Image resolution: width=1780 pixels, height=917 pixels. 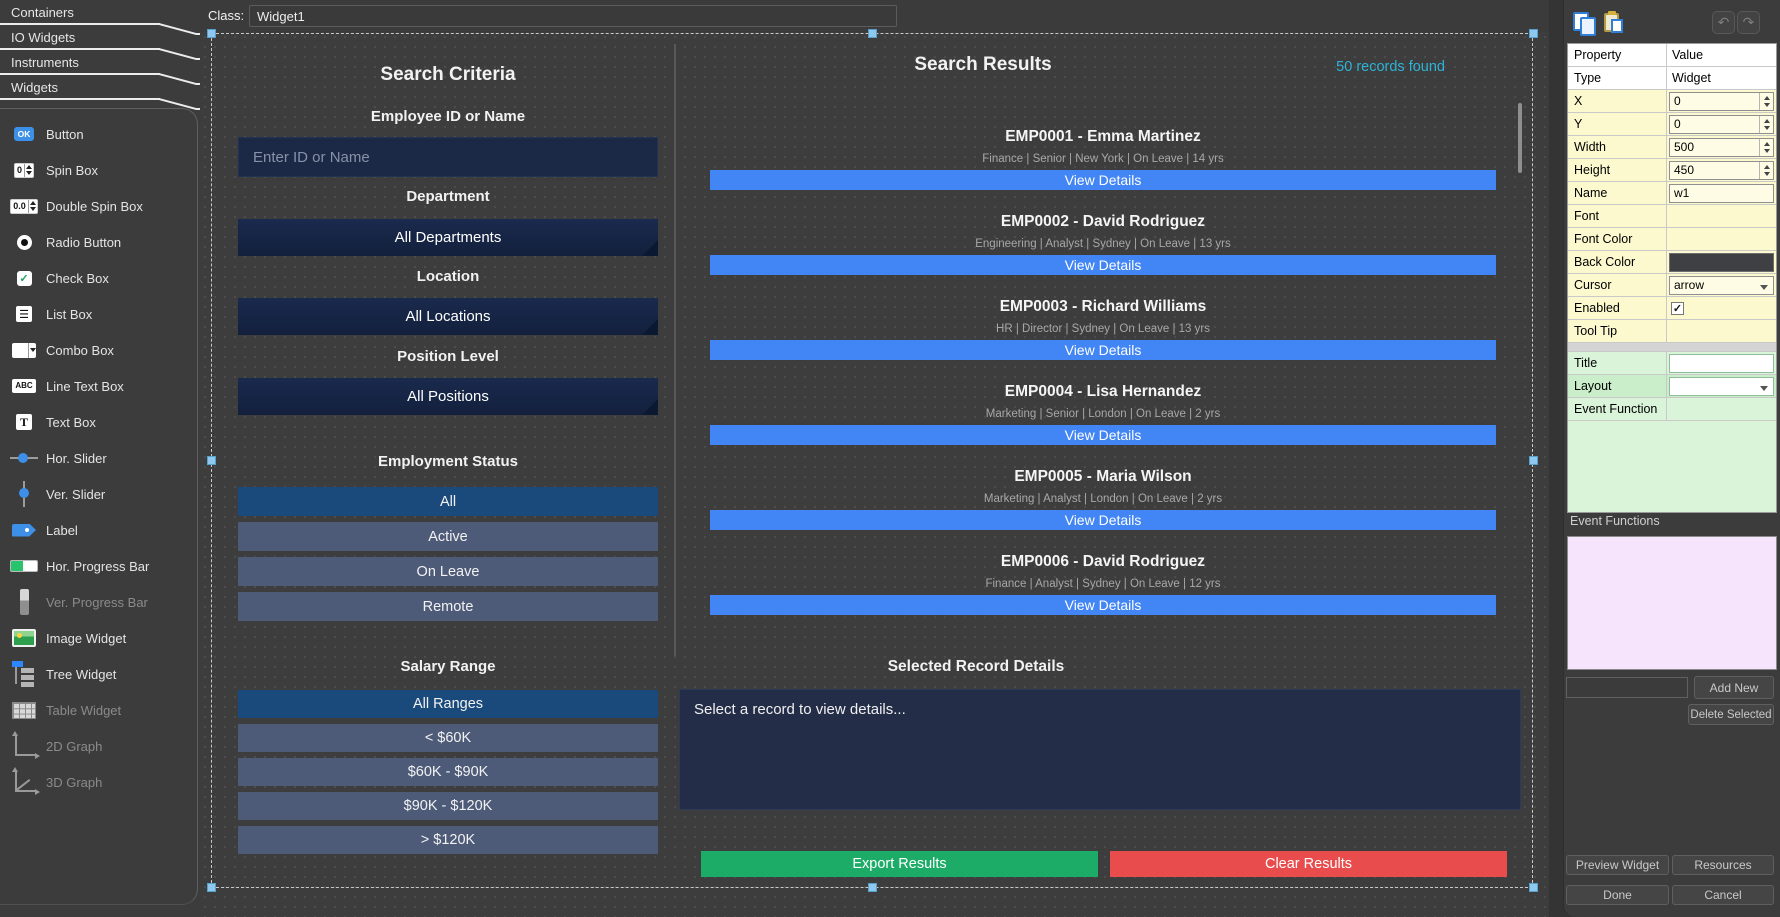 I want to click on width-spinbox: 500, so click(x=1721, y=147).